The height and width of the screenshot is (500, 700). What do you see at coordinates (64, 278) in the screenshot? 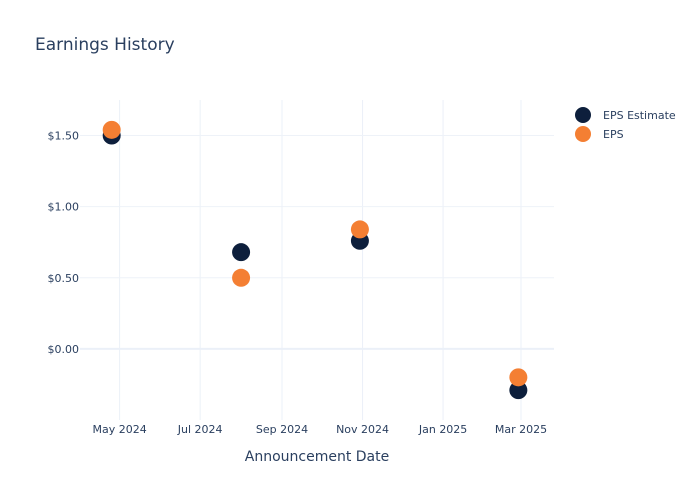
I see `y-tick-label: $0.50` at bounding box center [64, 278].